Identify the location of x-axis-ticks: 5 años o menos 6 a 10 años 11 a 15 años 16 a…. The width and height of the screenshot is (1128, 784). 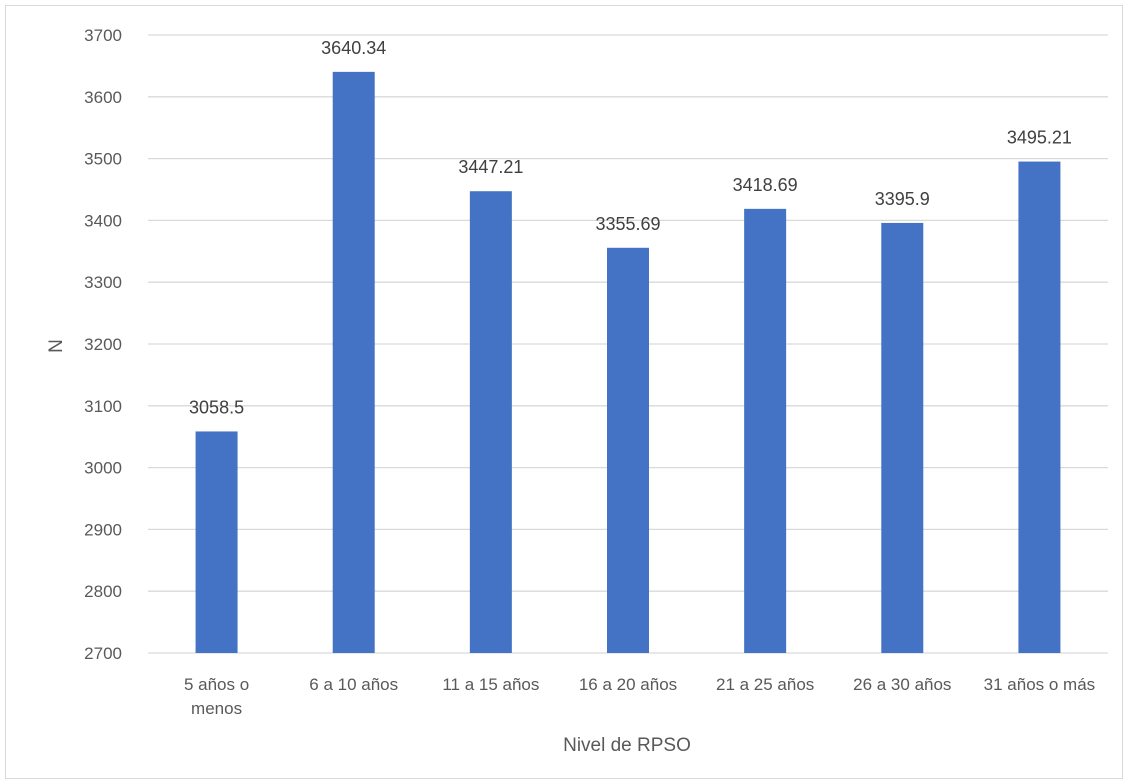
(639, 696).